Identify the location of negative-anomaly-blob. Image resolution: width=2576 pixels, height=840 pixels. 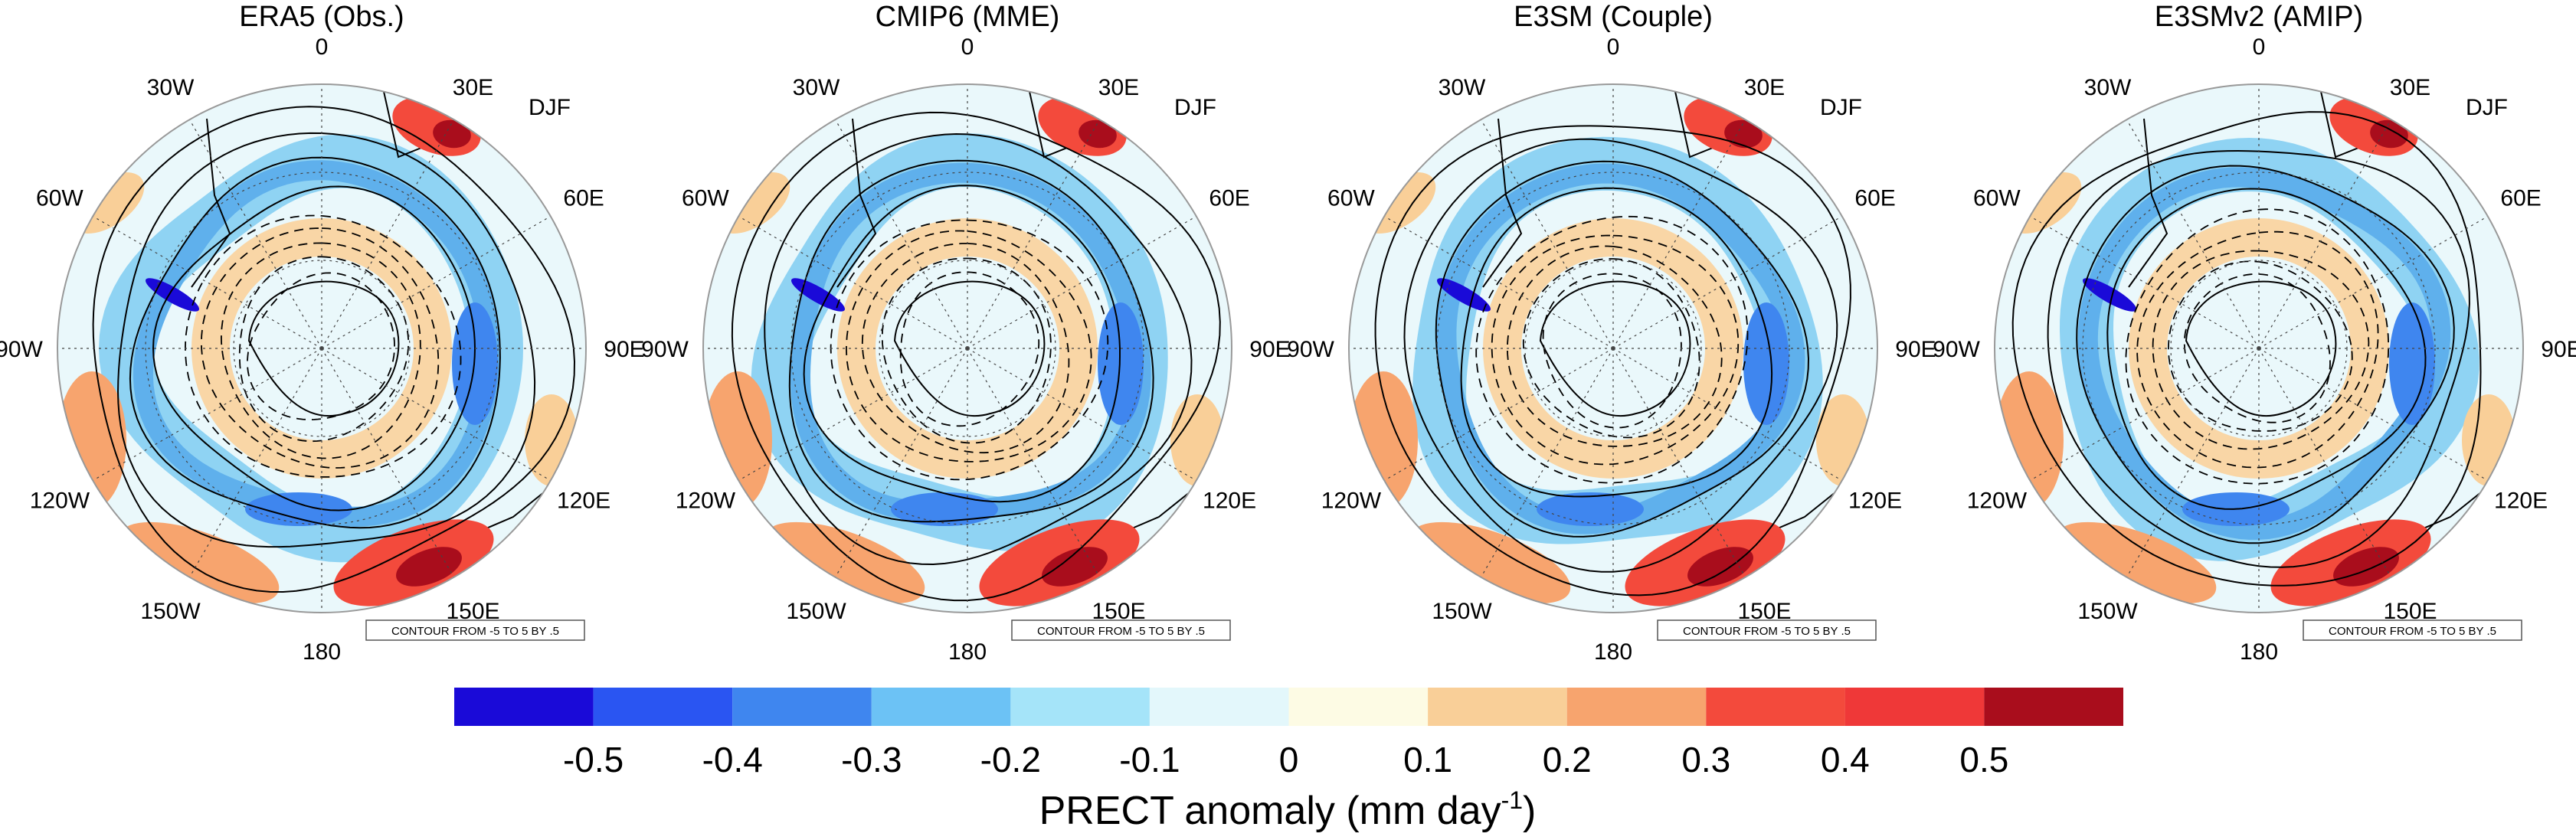
(2412, 363).